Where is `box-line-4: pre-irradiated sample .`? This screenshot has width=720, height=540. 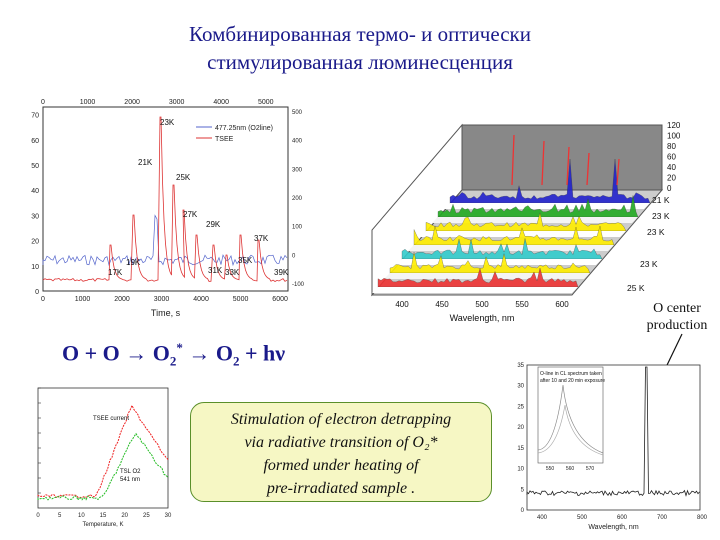 box-line-4: pre-irradiated sample . is located at coordinates (341, 488).